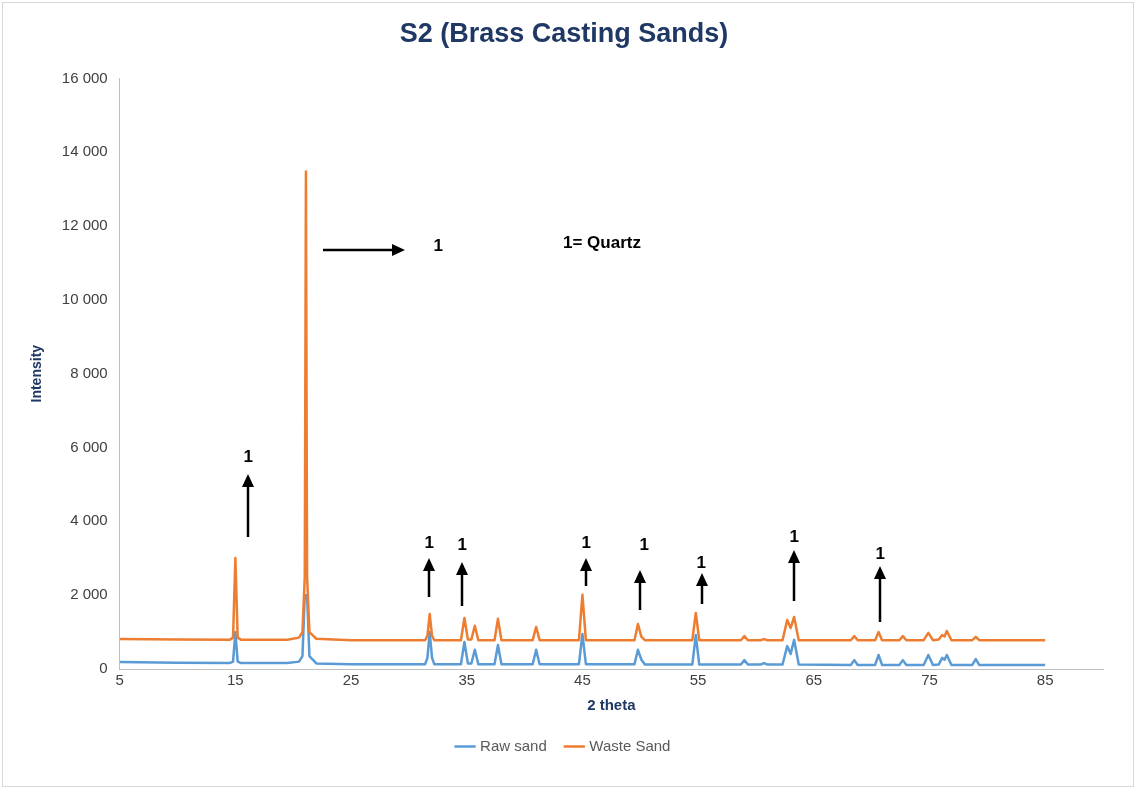 Image resolution: width=1138 pixels, height=791 pixels. I want to click on y-tick-label: 14 000, so click(84, 151).